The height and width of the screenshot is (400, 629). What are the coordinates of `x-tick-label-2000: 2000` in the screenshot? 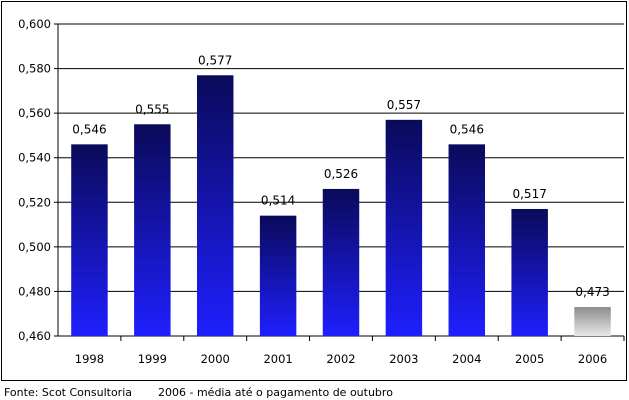 It's located at (215, 359).